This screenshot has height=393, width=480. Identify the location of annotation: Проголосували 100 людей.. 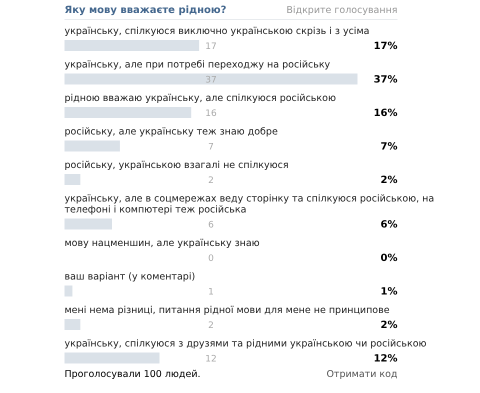
(132, 374).